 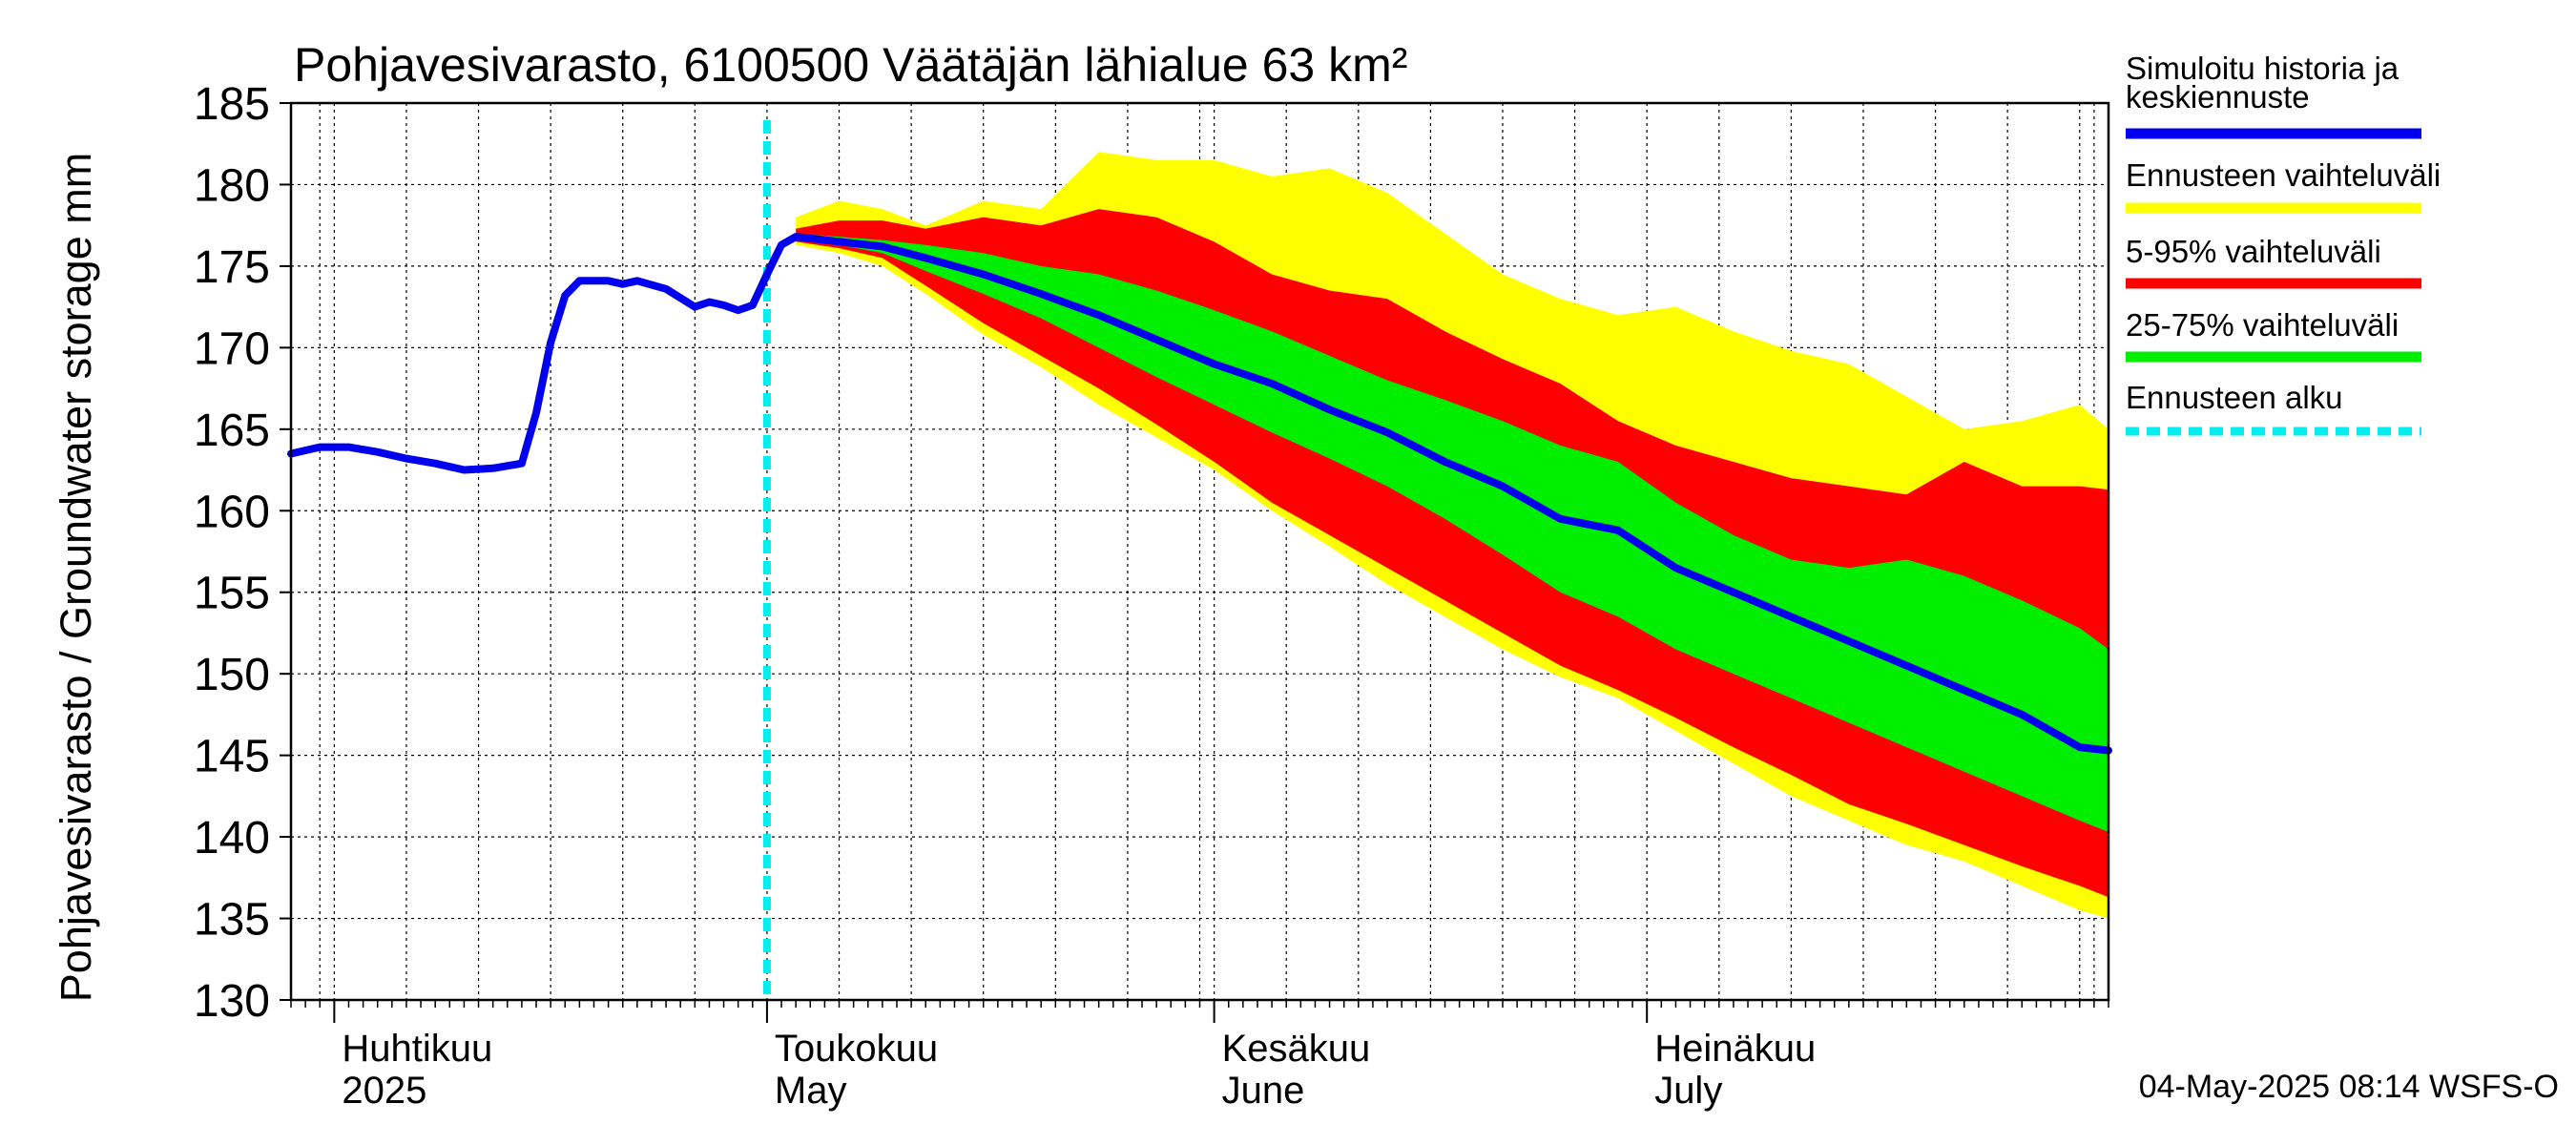 I want to click on footer-timestamp: 04-May-2025 08:14 WSFS-O, so click(x=2349, y=1087).